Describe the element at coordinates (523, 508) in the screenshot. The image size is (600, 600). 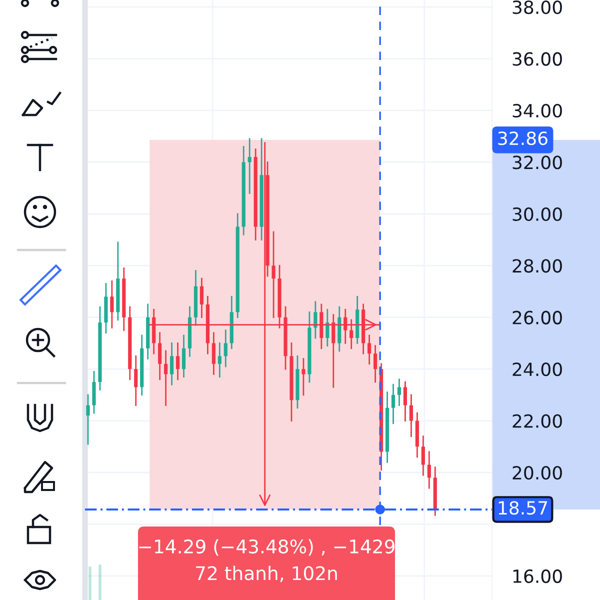
I see `ref-line-label: 18.57` at that location.